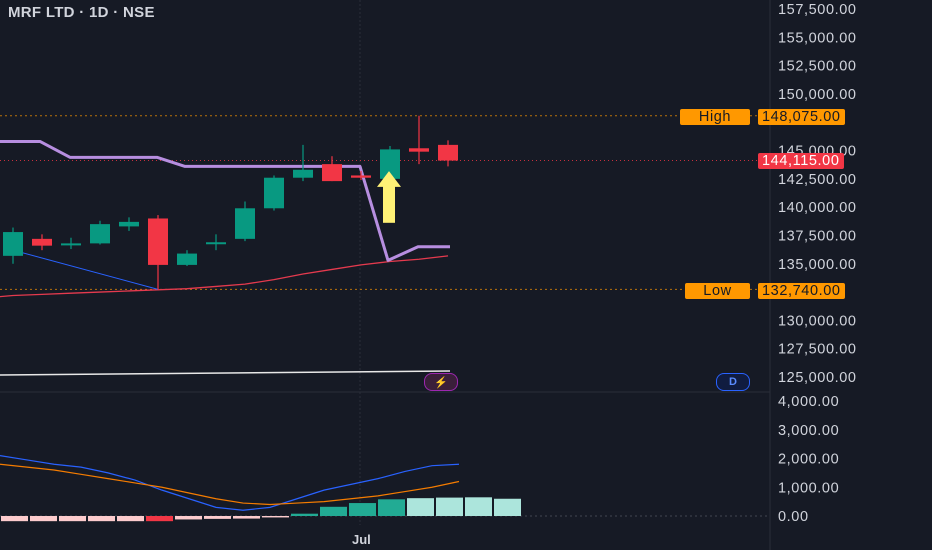  Describe the element at coordinates (361, 539) in the screenshot. I see `x-axis-label-jul: Jul` at that location.